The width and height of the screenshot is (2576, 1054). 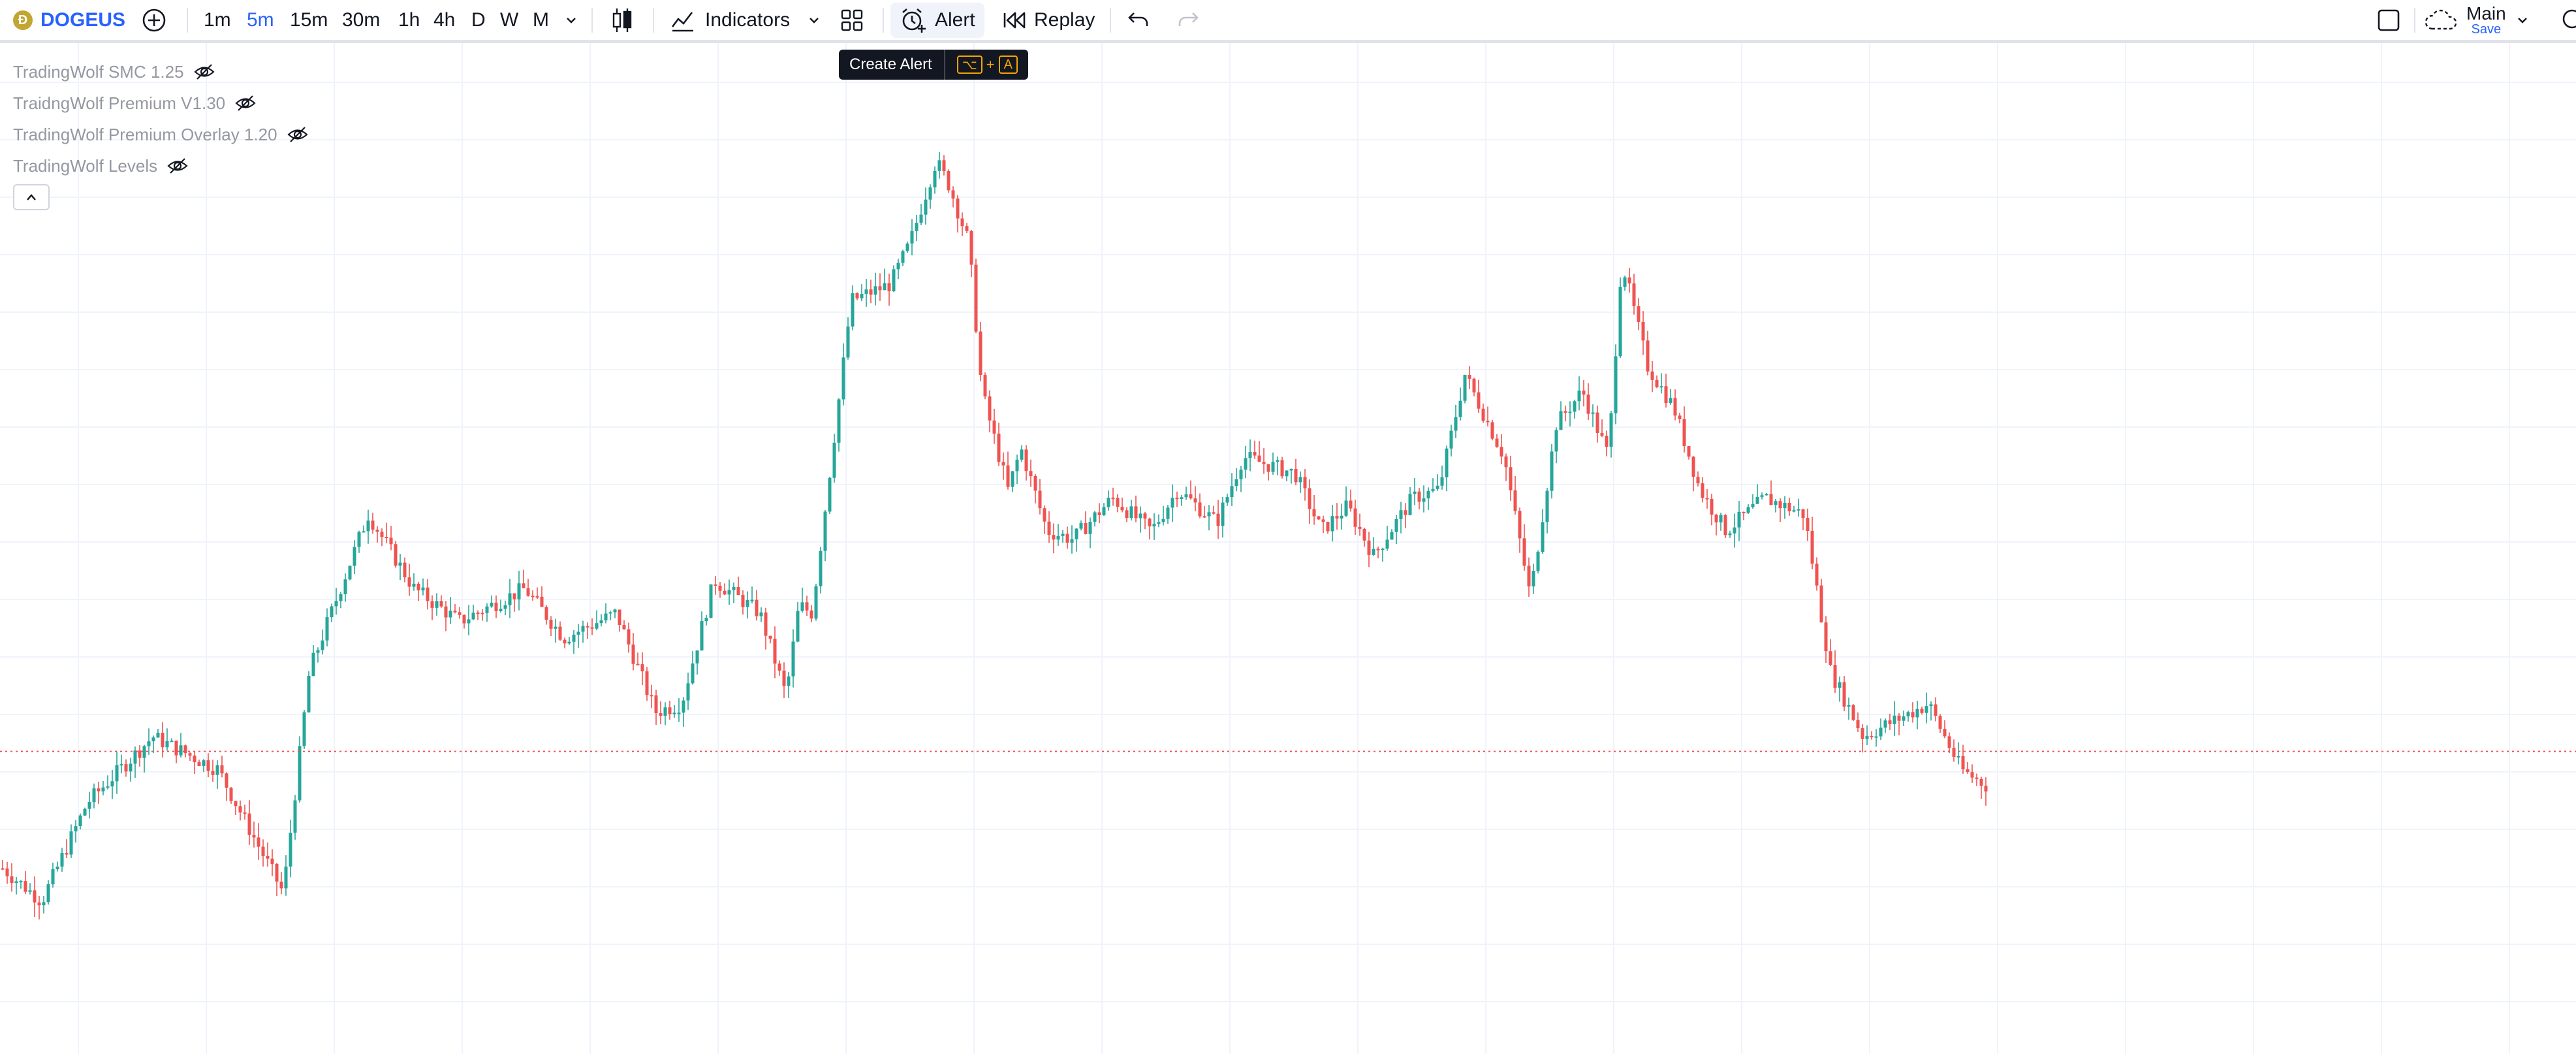 I want to click on layout-menu-button: Main Save, so click(x=2476, y=20).